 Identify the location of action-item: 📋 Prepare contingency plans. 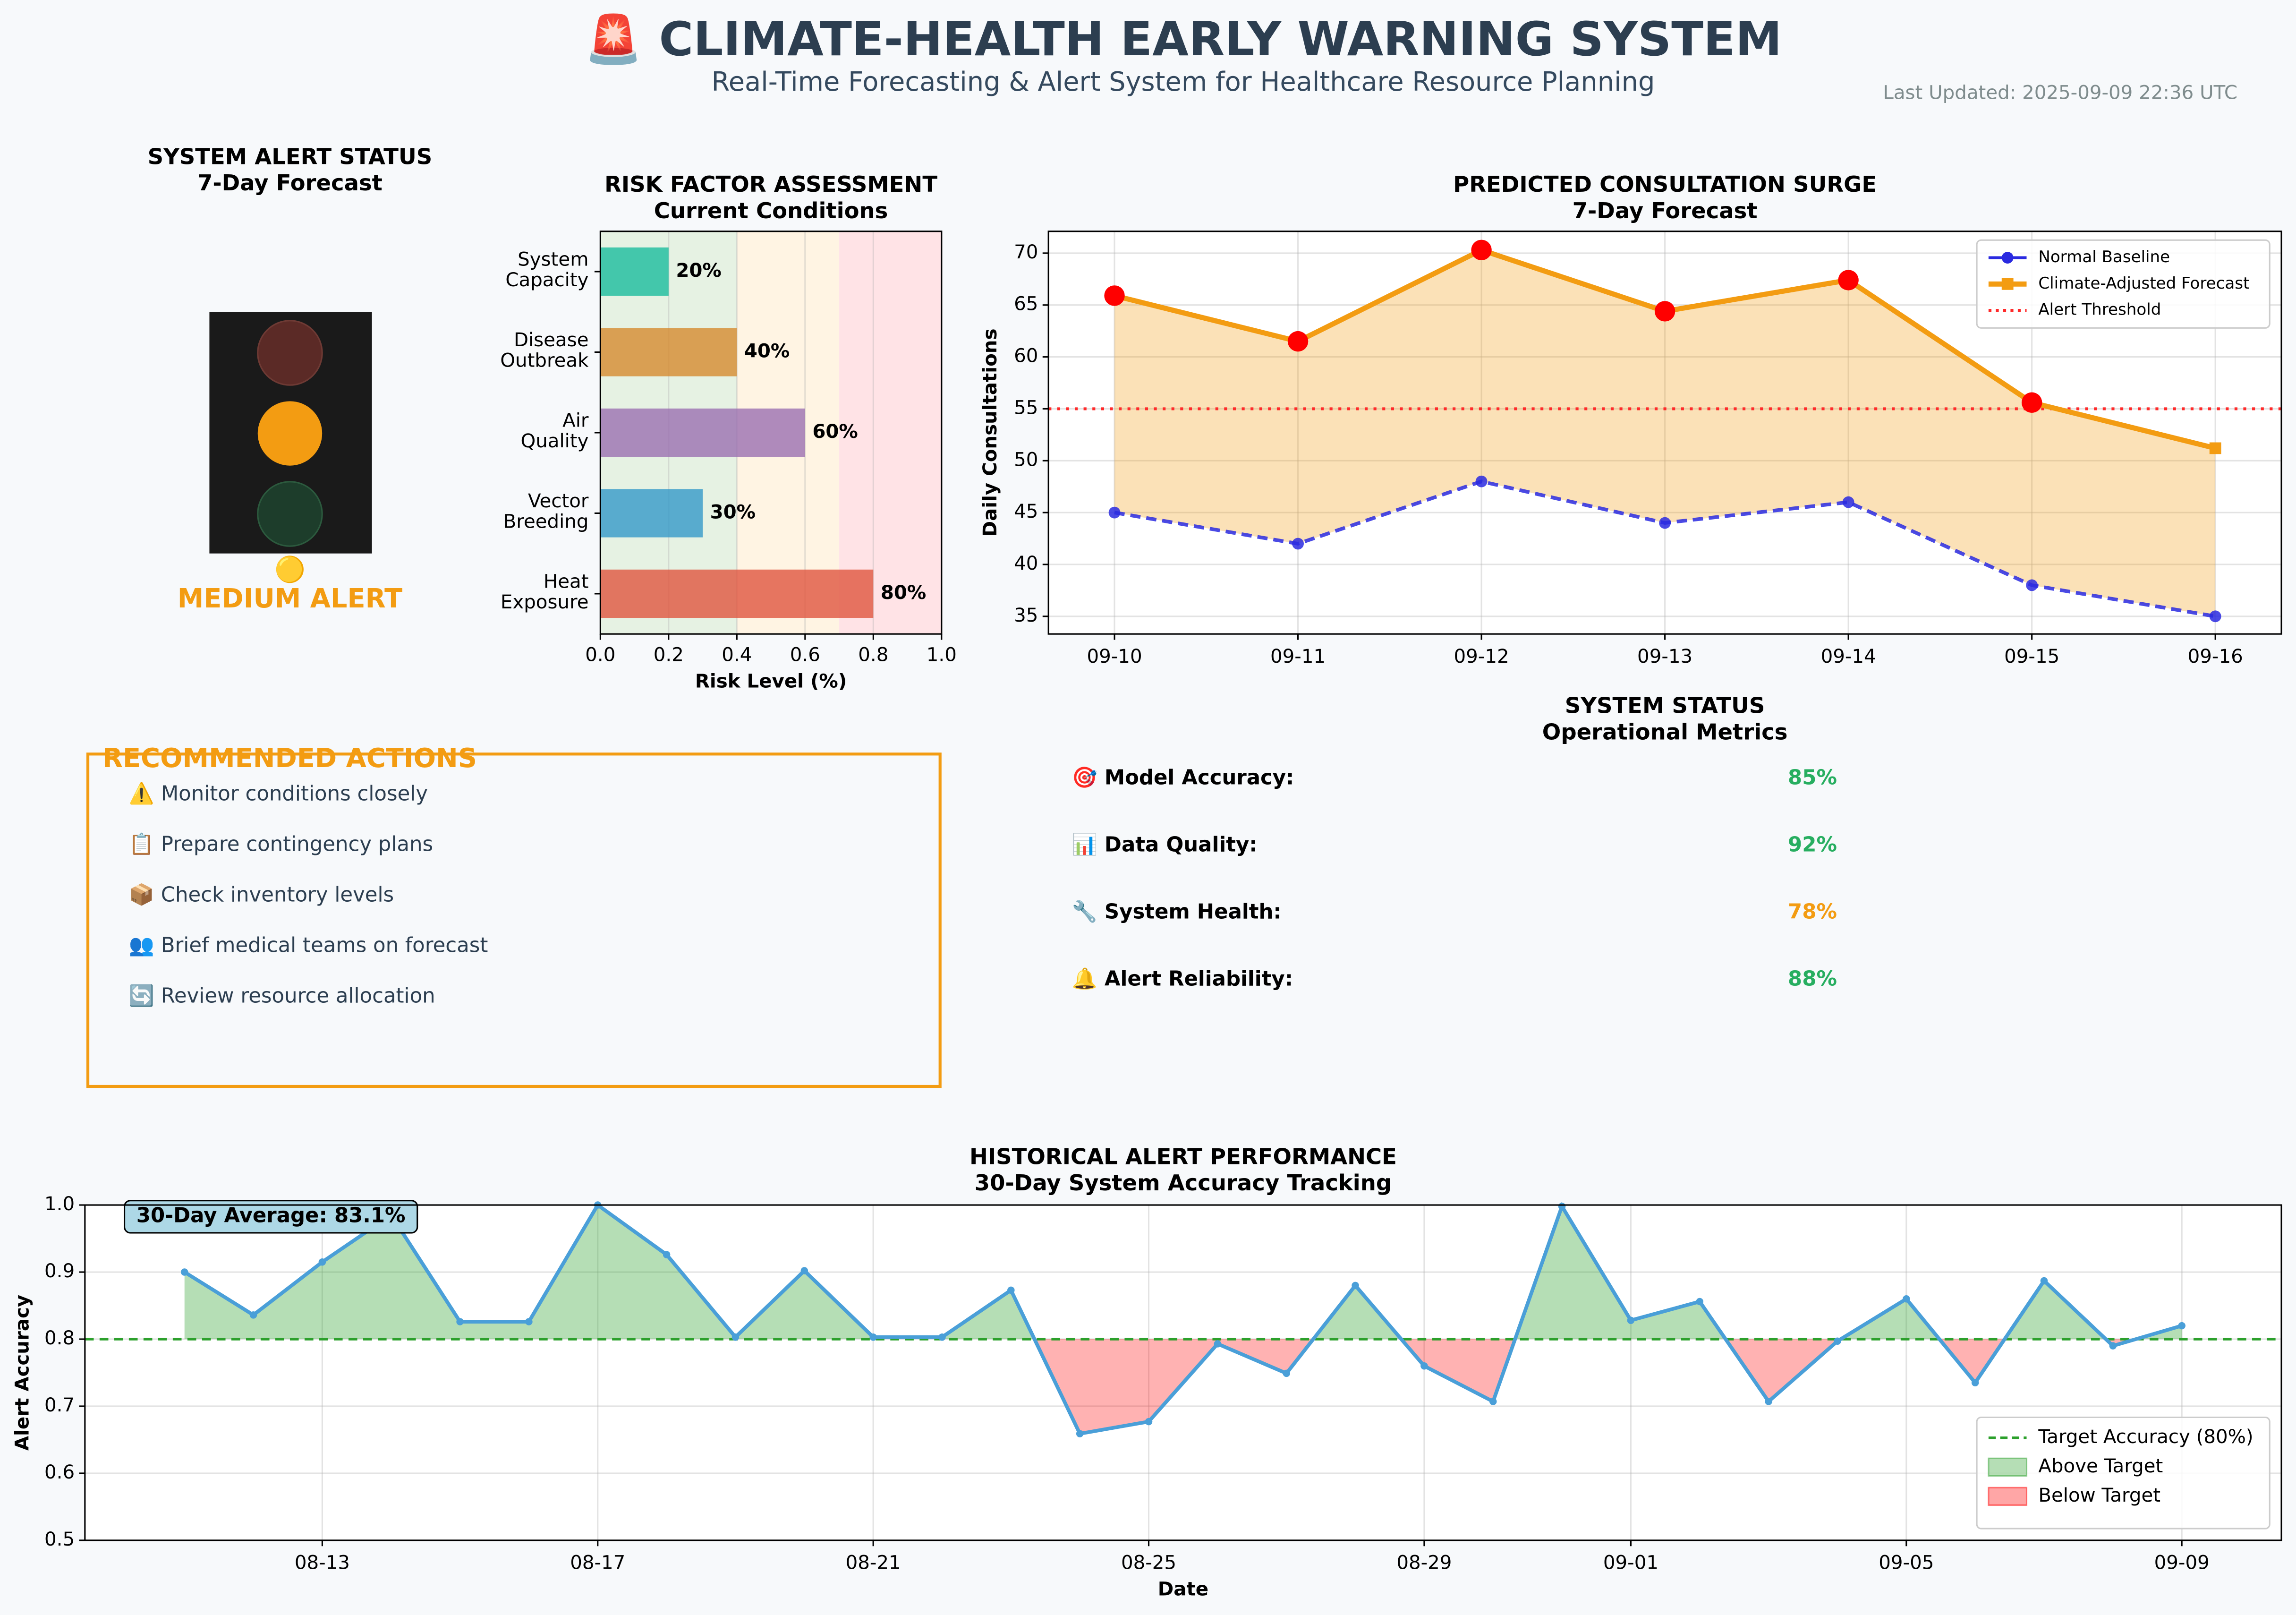
(281, 844).